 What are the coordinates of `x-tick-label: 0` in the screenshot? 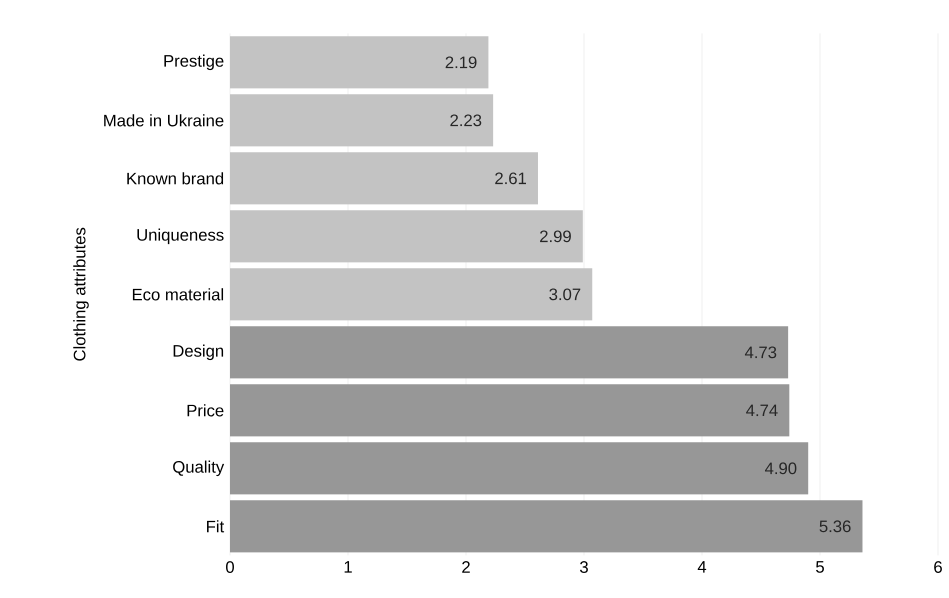 It's located at (230, 567).